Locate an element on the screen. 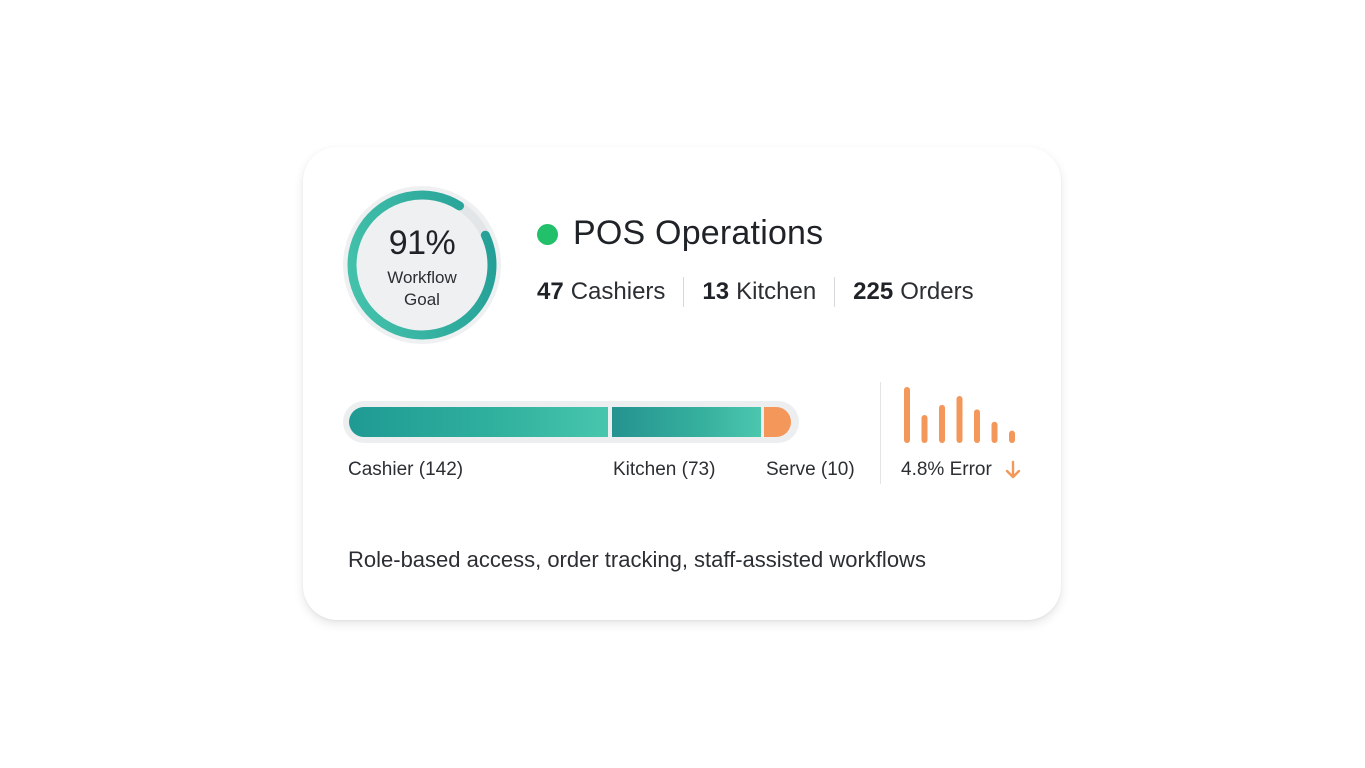  pipeline-segment-serve is located at coordinates (777, 422).